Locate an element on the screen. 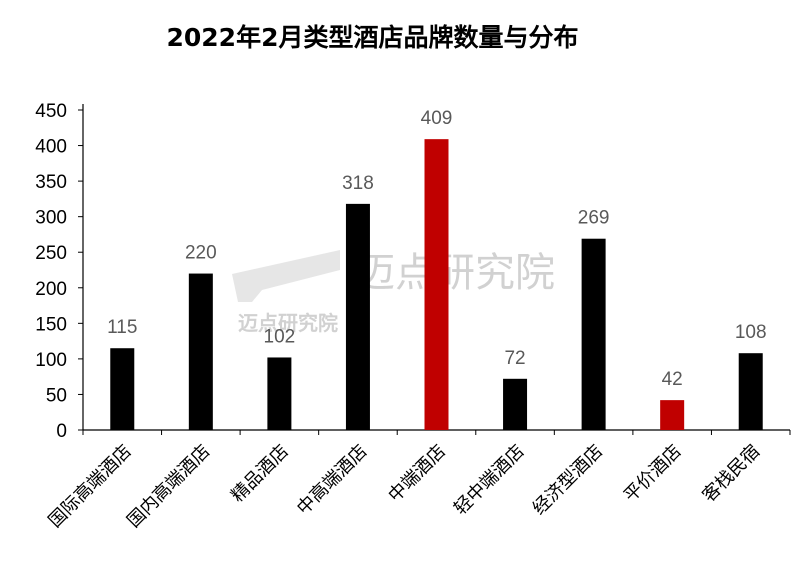 This screenshot has height=561, width=800. y-tick-label: 200 is located at coordinates (51, 289).